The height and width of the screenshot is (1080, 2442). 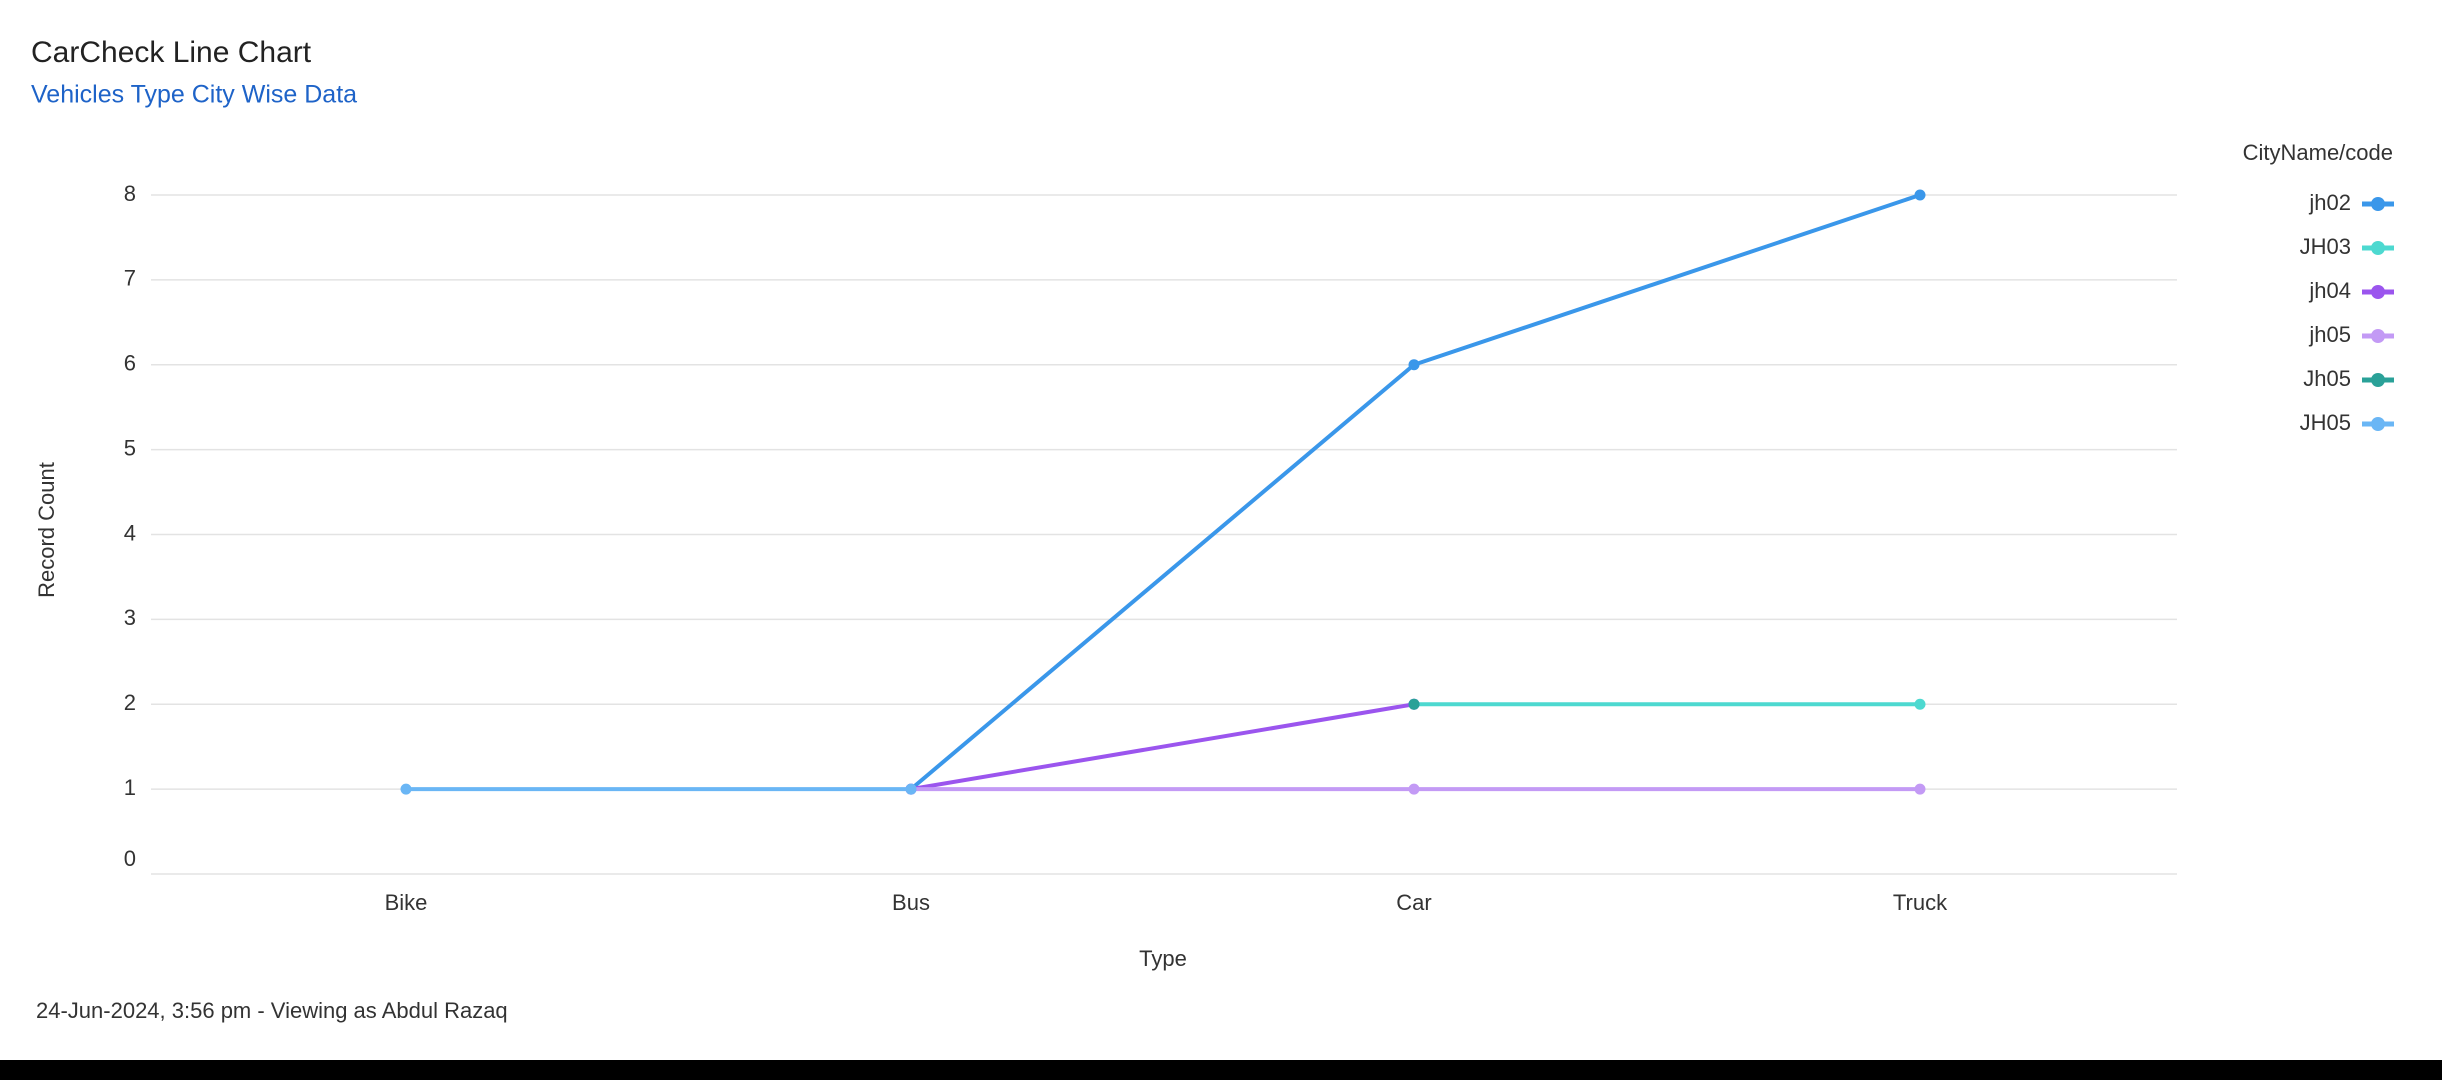 I want to click on y-tick-label: 0, so click(x=130, y=858).